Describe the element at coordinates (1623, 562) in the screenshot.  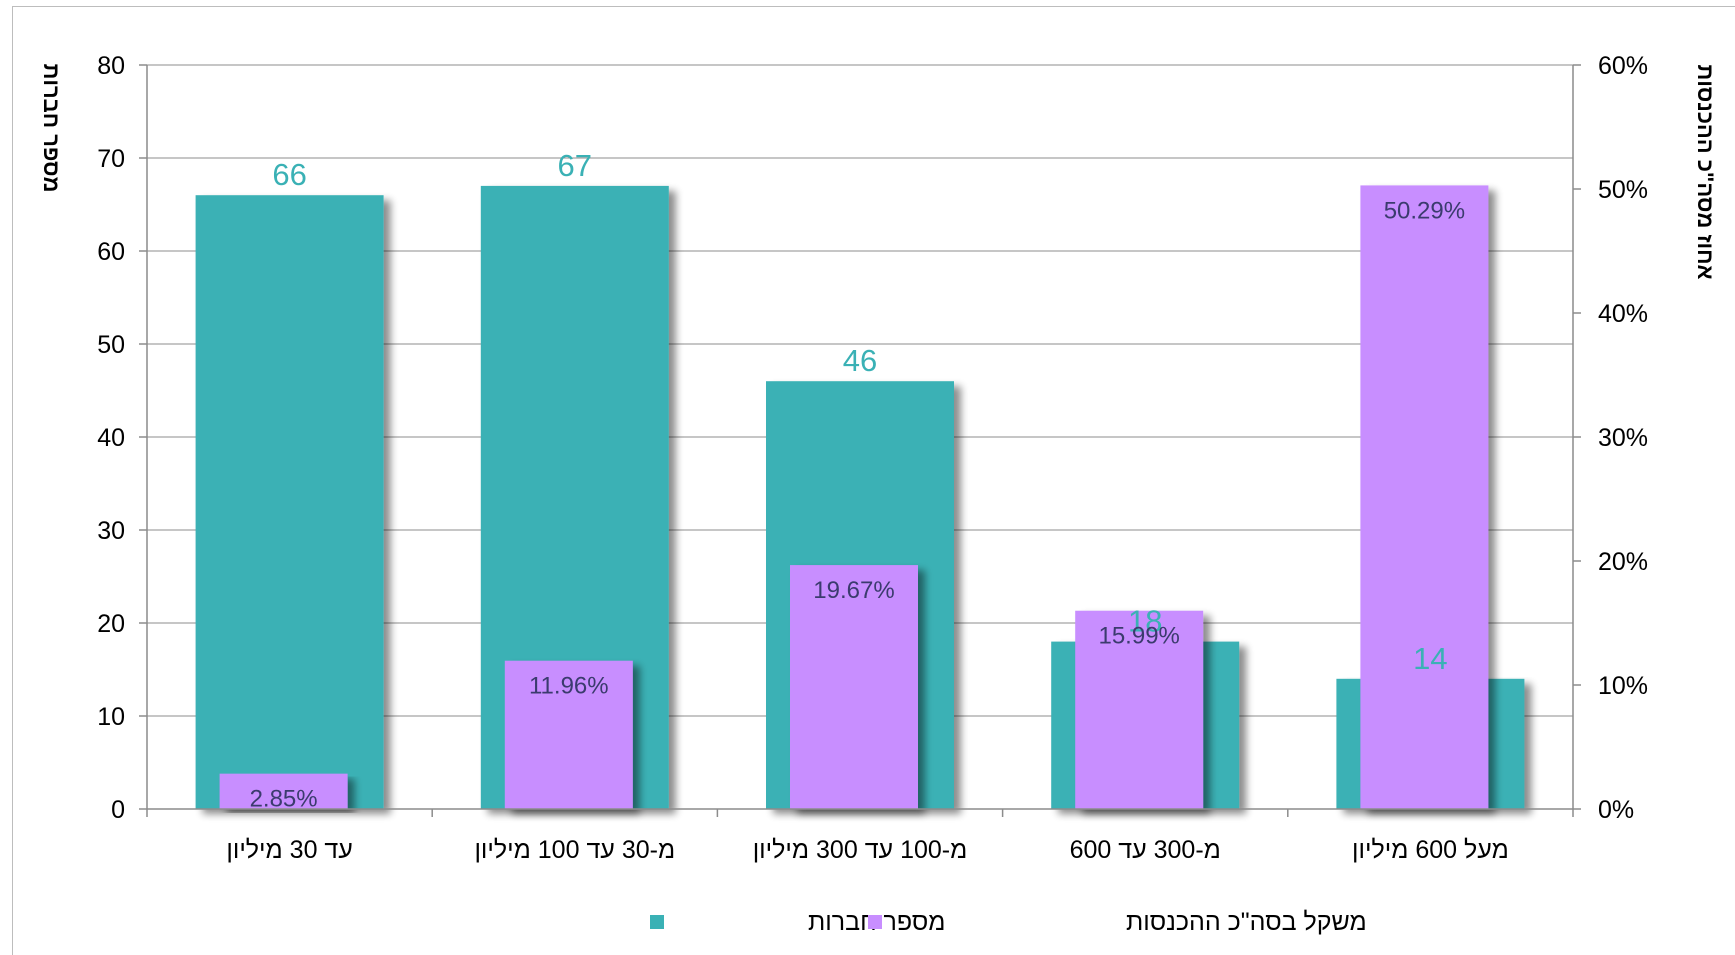
I see `y2-tick-label: 20%` at that location.